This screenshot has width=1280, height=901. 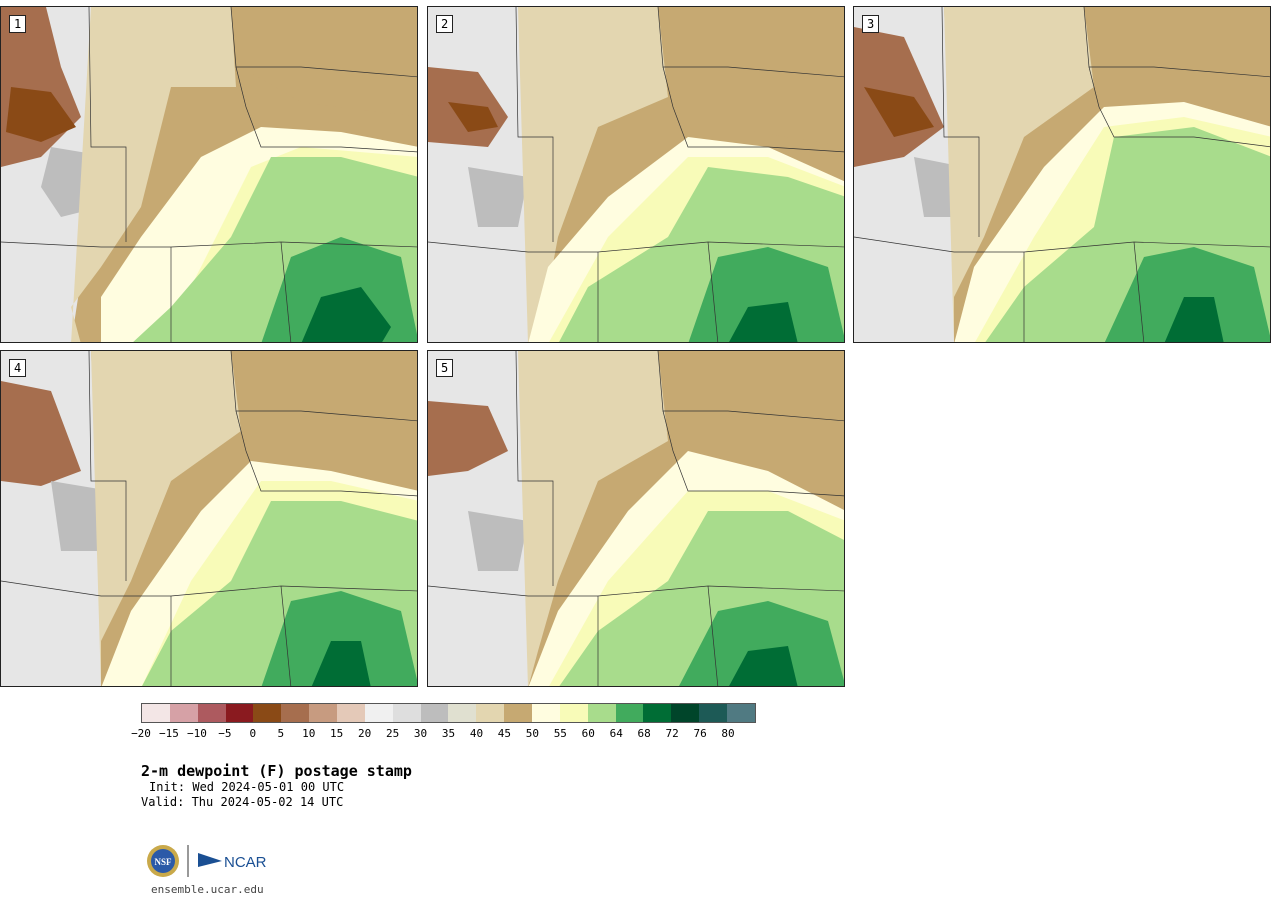 I want to click on stamp-panel-2: 2, so click(x=636, y=174).